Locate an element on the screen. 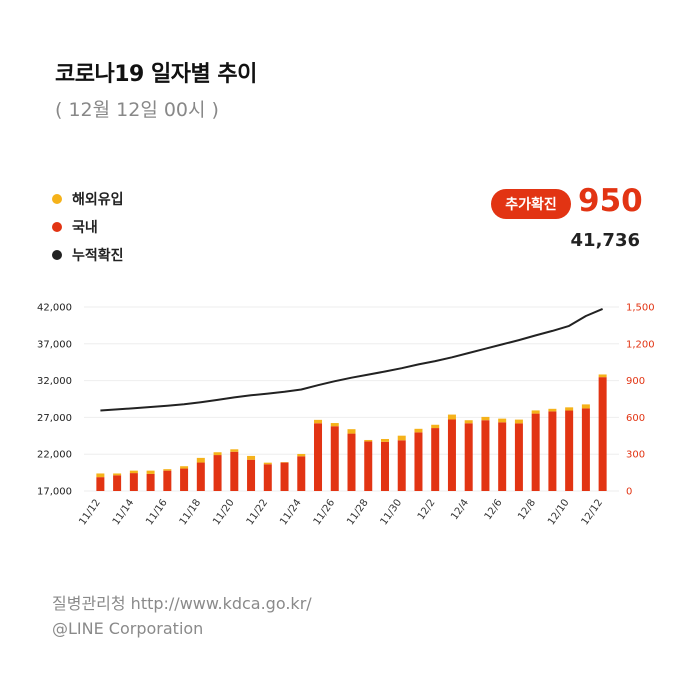 The height and width of the screenshot is (693, 693). x-tick-label: 11/16 is located at coordinates (157, 512).